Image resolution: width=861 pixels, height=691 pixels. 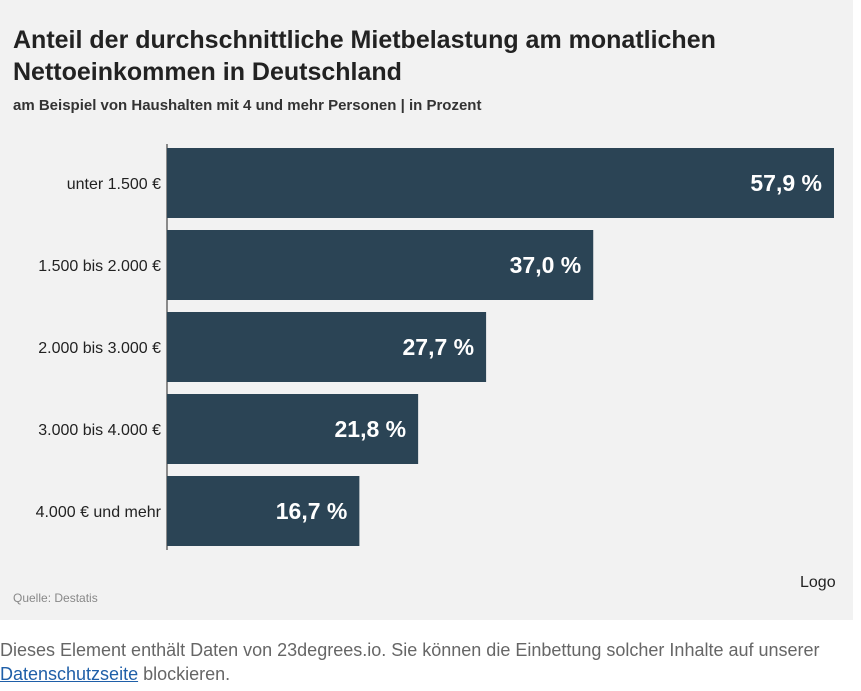 I want to click on value-label-2: 27,7 %, so click(x=438, y=347).